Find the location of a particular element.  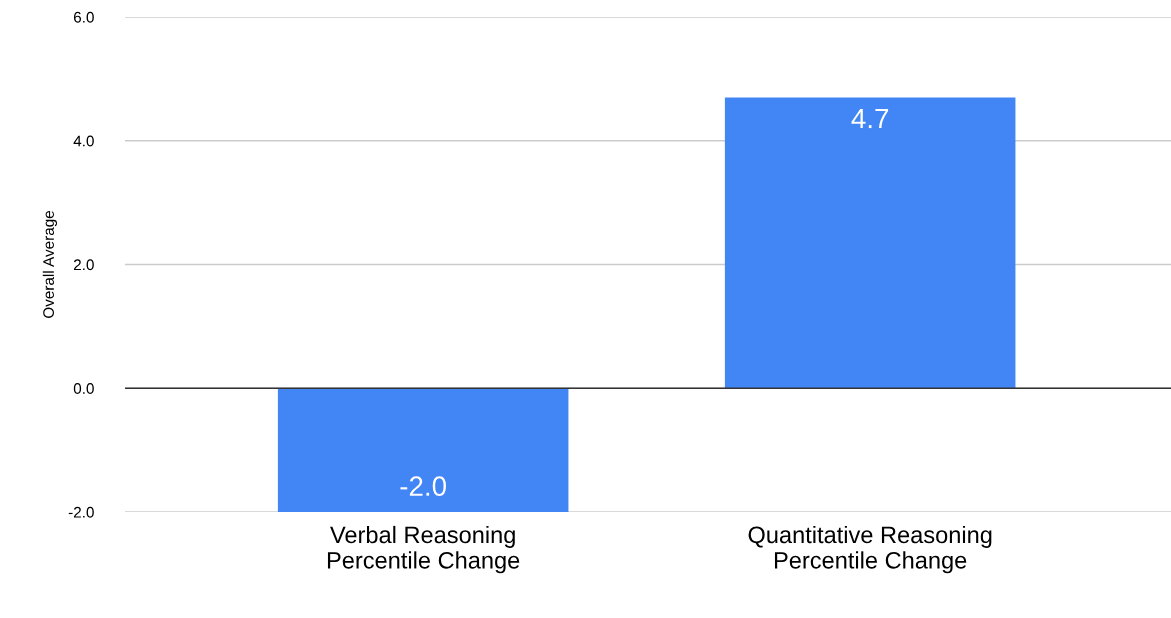

x-tick-label: Verbal Reasoning Percentile Change is located at coordinates (423, 549).